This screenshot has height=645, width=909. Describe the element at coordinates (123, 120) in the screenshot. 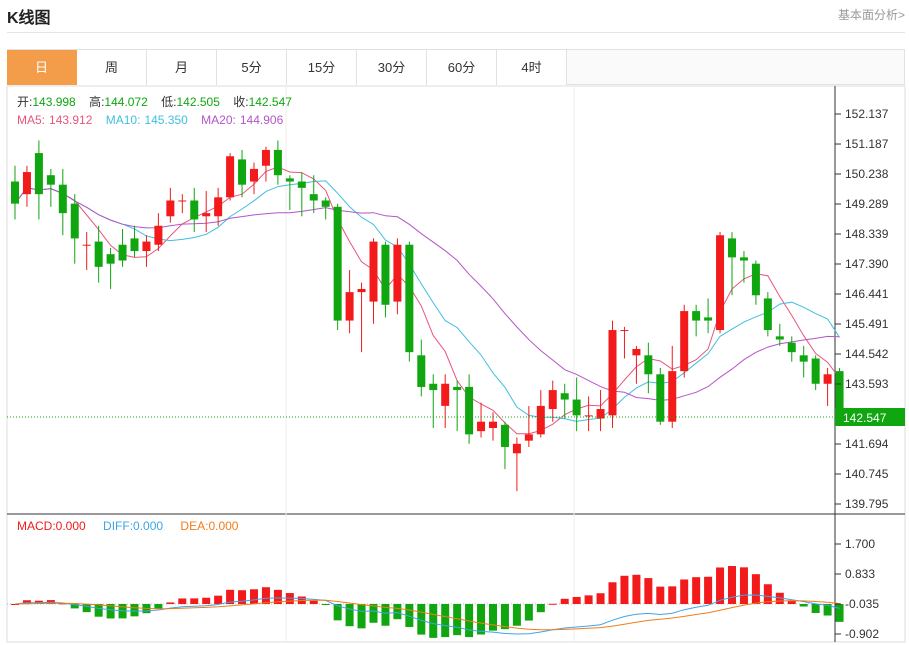

I see `ma10-label: MA10:` at that location.